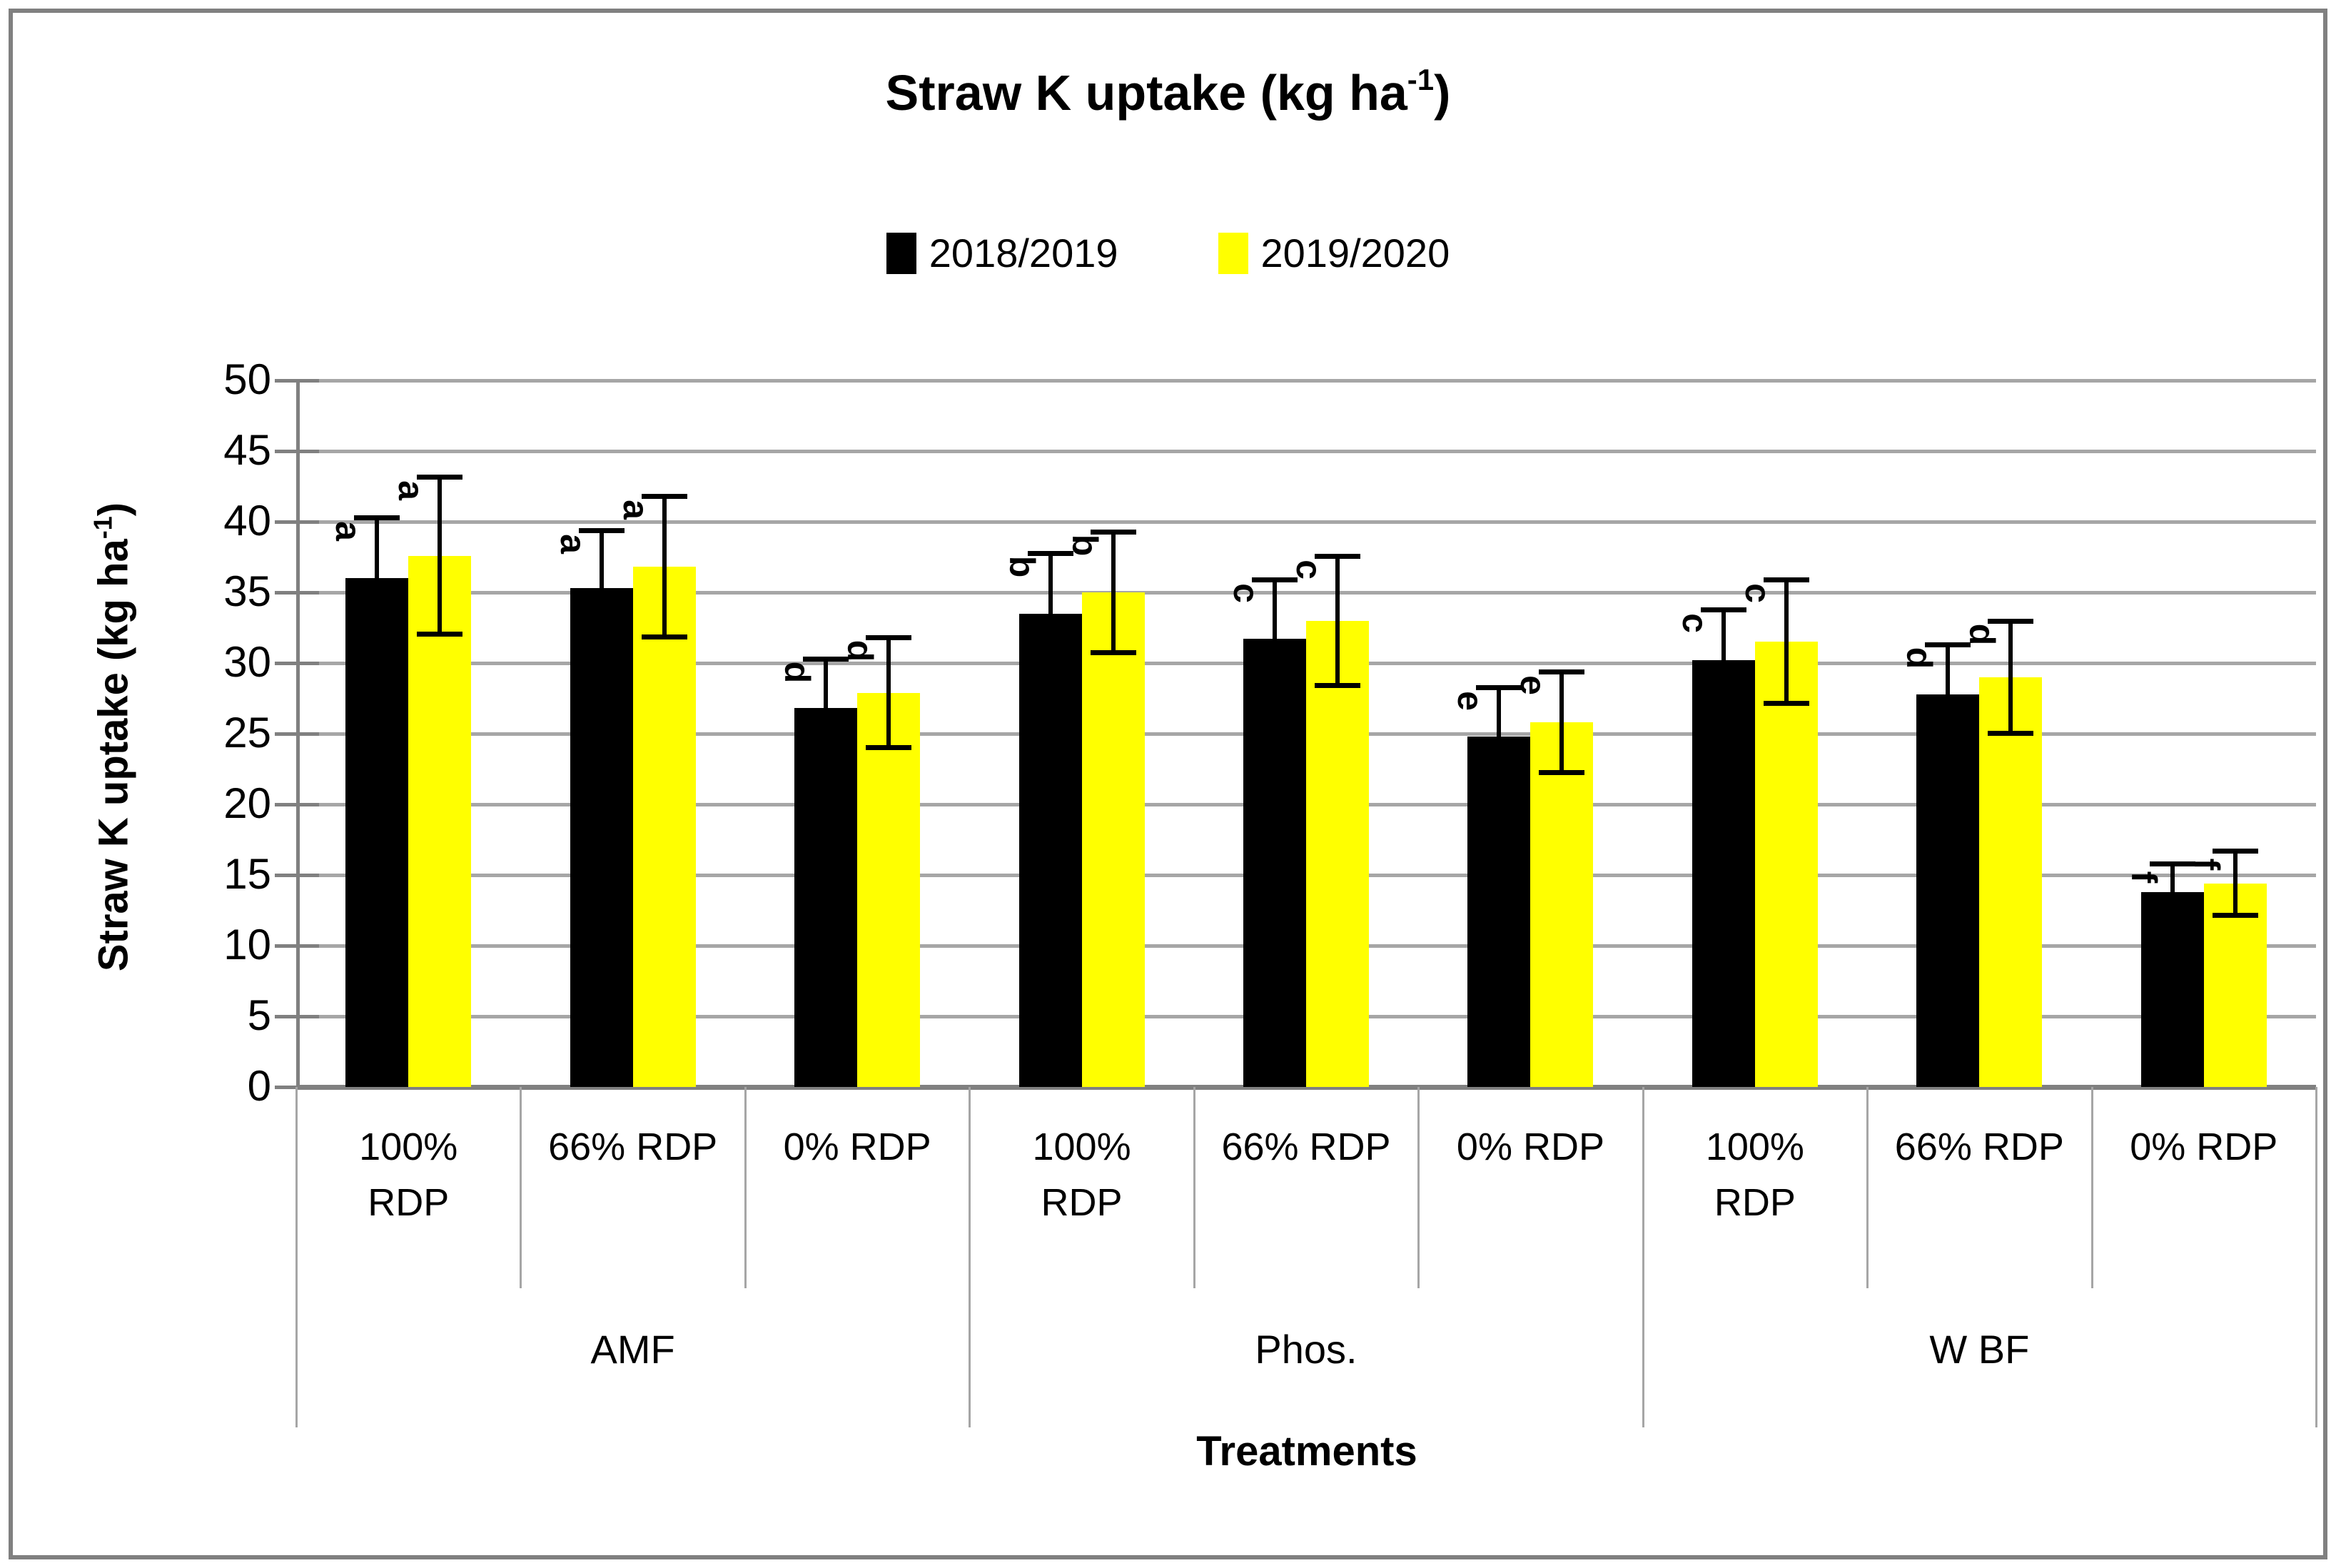 This screenshot has height=1568, width=2336. Describe the element at coordinates (247, 379) in the screenshot. I see `y-tick-label-50: 50` at that location.